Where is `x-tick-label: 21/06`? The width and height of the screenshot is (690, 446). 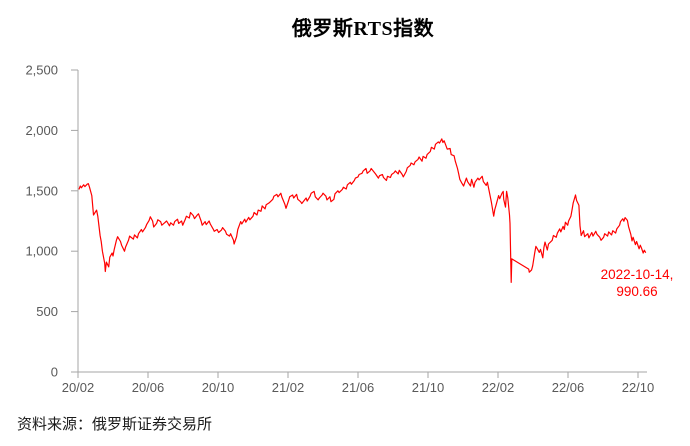
x-tick-label: 21/06 is located at coordinates (358, 387).